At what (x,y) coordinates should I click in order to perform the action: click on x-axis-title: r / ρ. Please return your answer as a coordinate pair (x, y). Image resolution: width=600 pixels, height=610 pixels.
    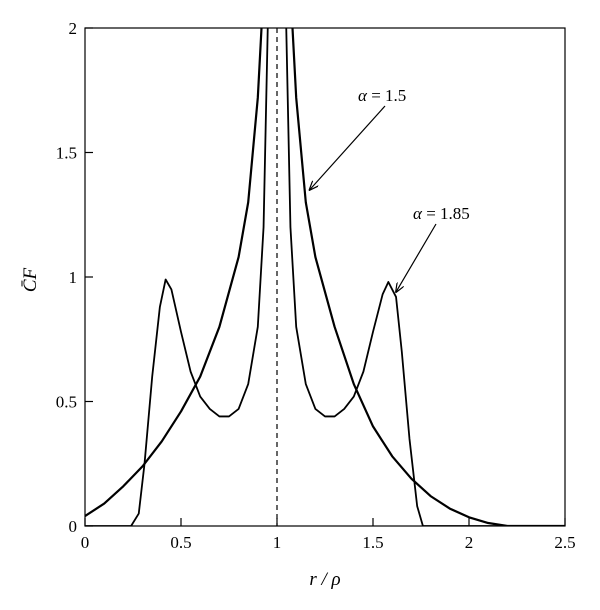
    Looking at the image, I should click on (324, 579).